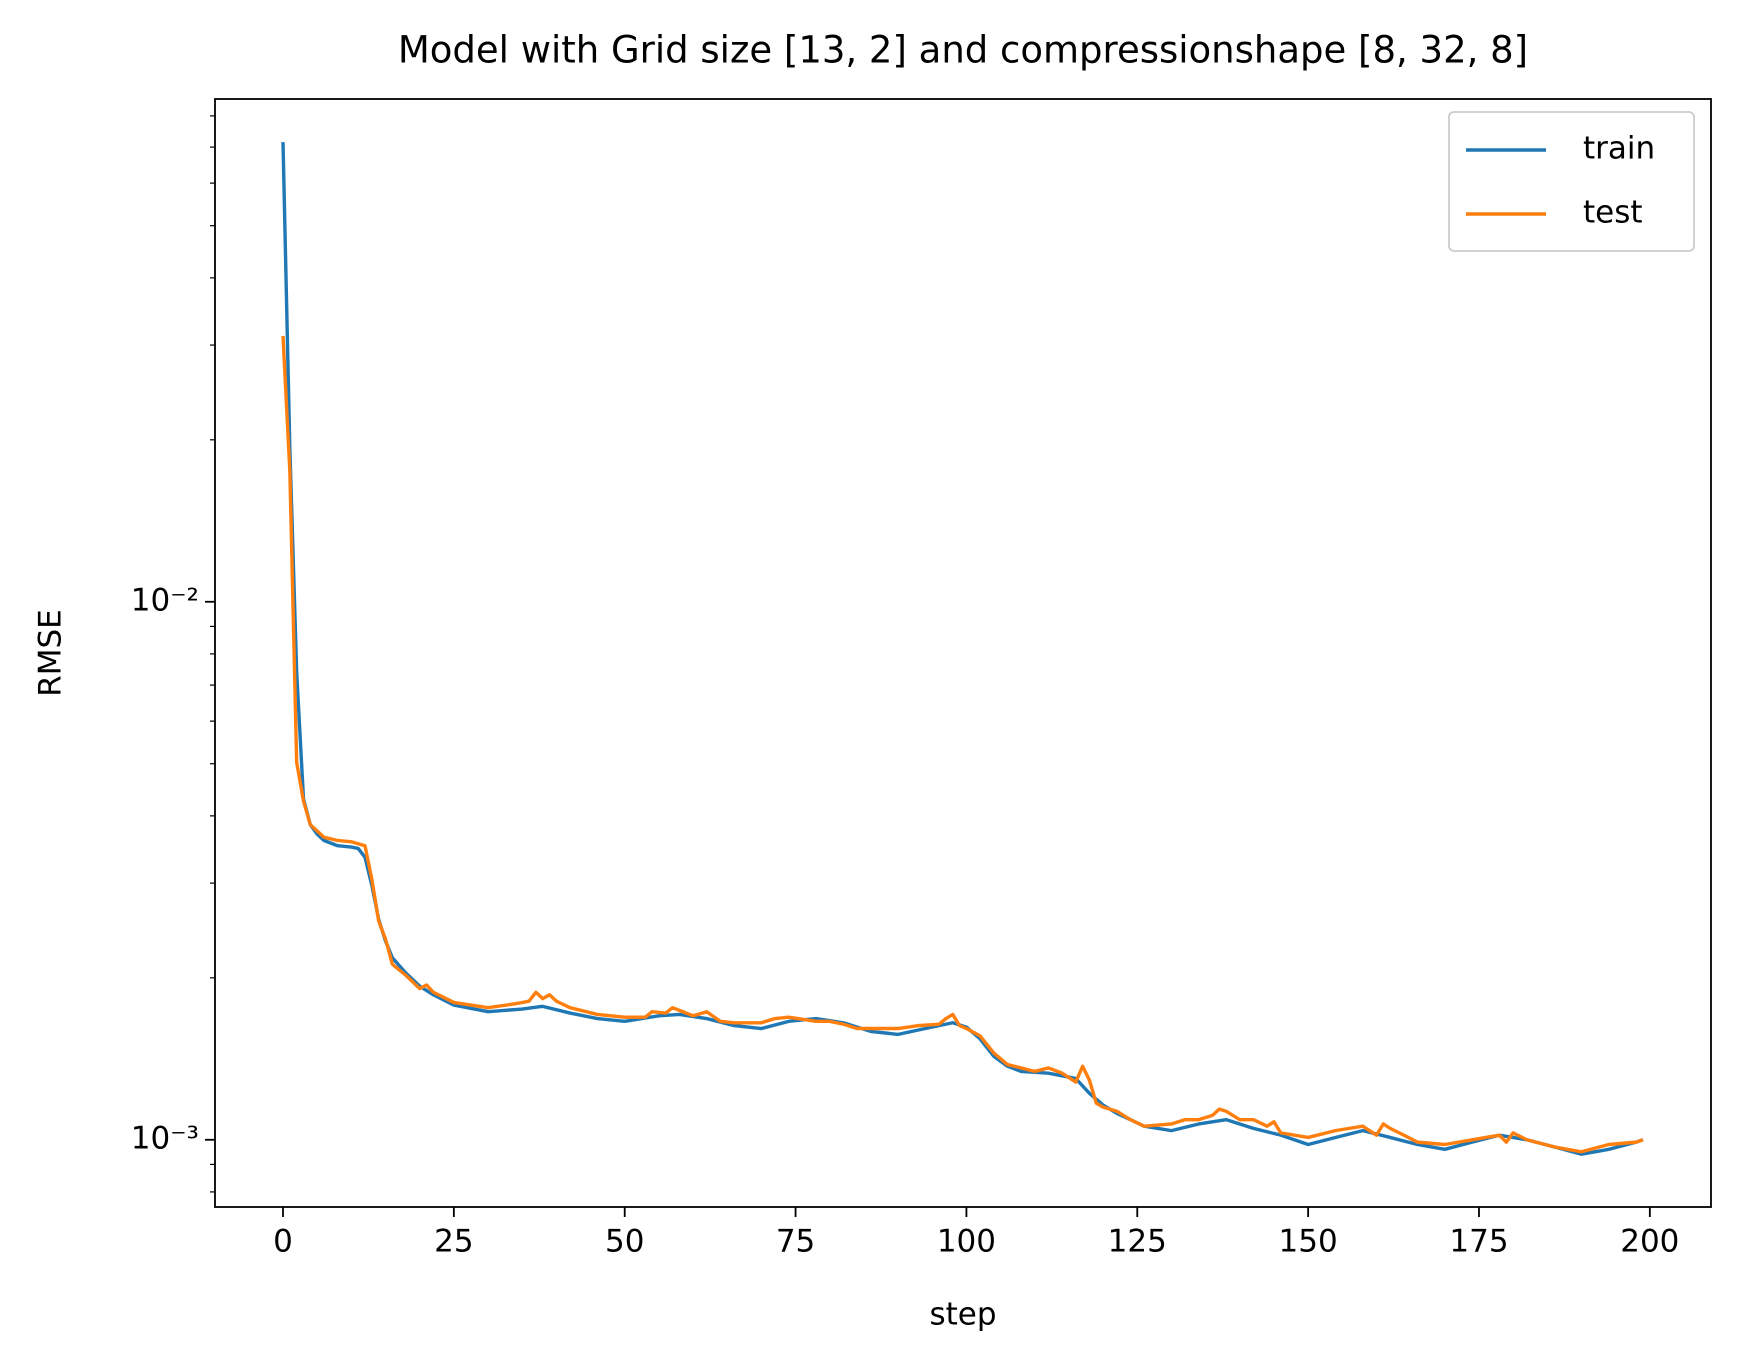  I want to click on y-axis-label: RMSE, so click(51, 653).